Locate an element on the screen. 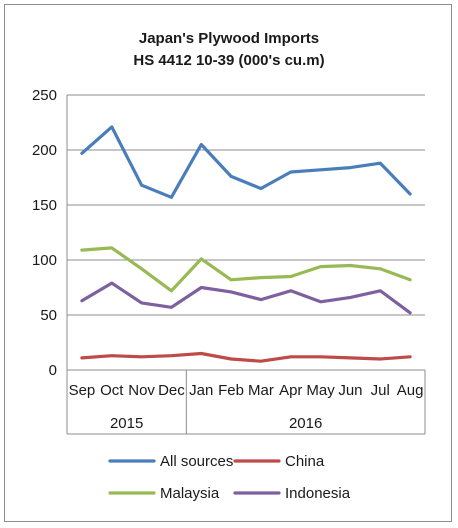 The image size is (458, 528). chart-subtitle: HS 4412 10-39 (000's cu.m) is located at coordinates (228, 60).